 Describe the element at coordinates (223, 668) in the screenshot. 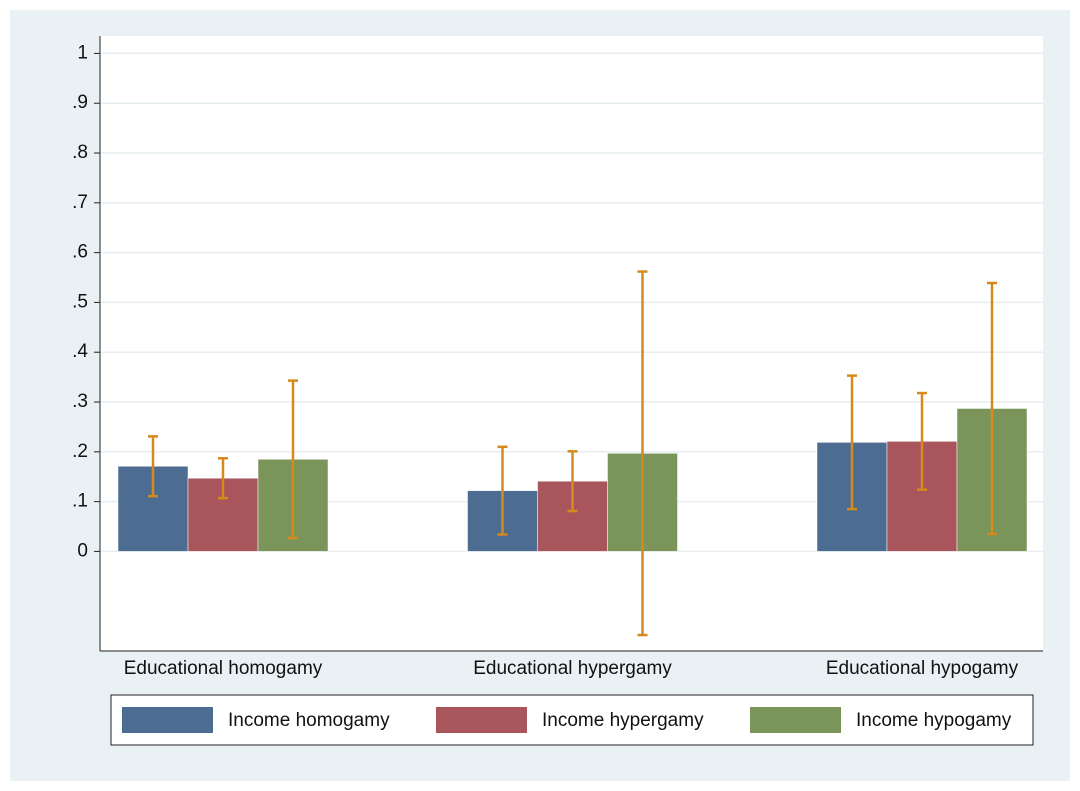

I see `x-tick-label: Educational homogamy` at that location.